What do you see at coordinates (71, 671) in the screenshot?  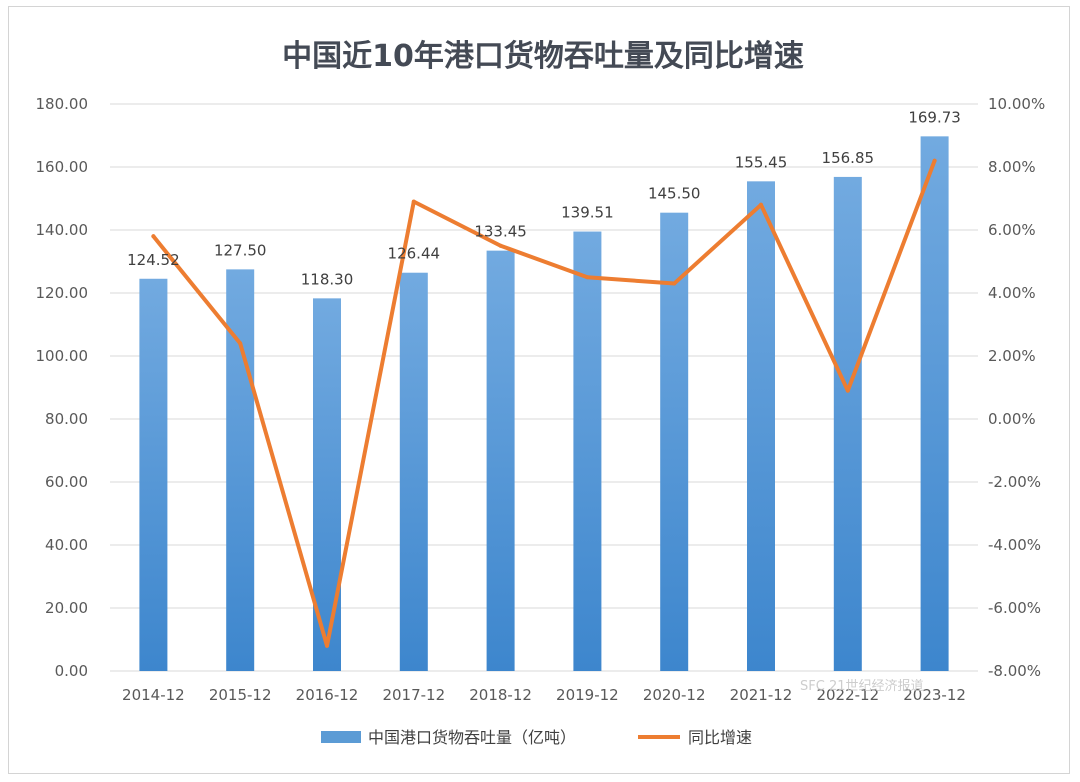 I see `y-left-tick-label: 0.00` at bounding box center [71, 671].